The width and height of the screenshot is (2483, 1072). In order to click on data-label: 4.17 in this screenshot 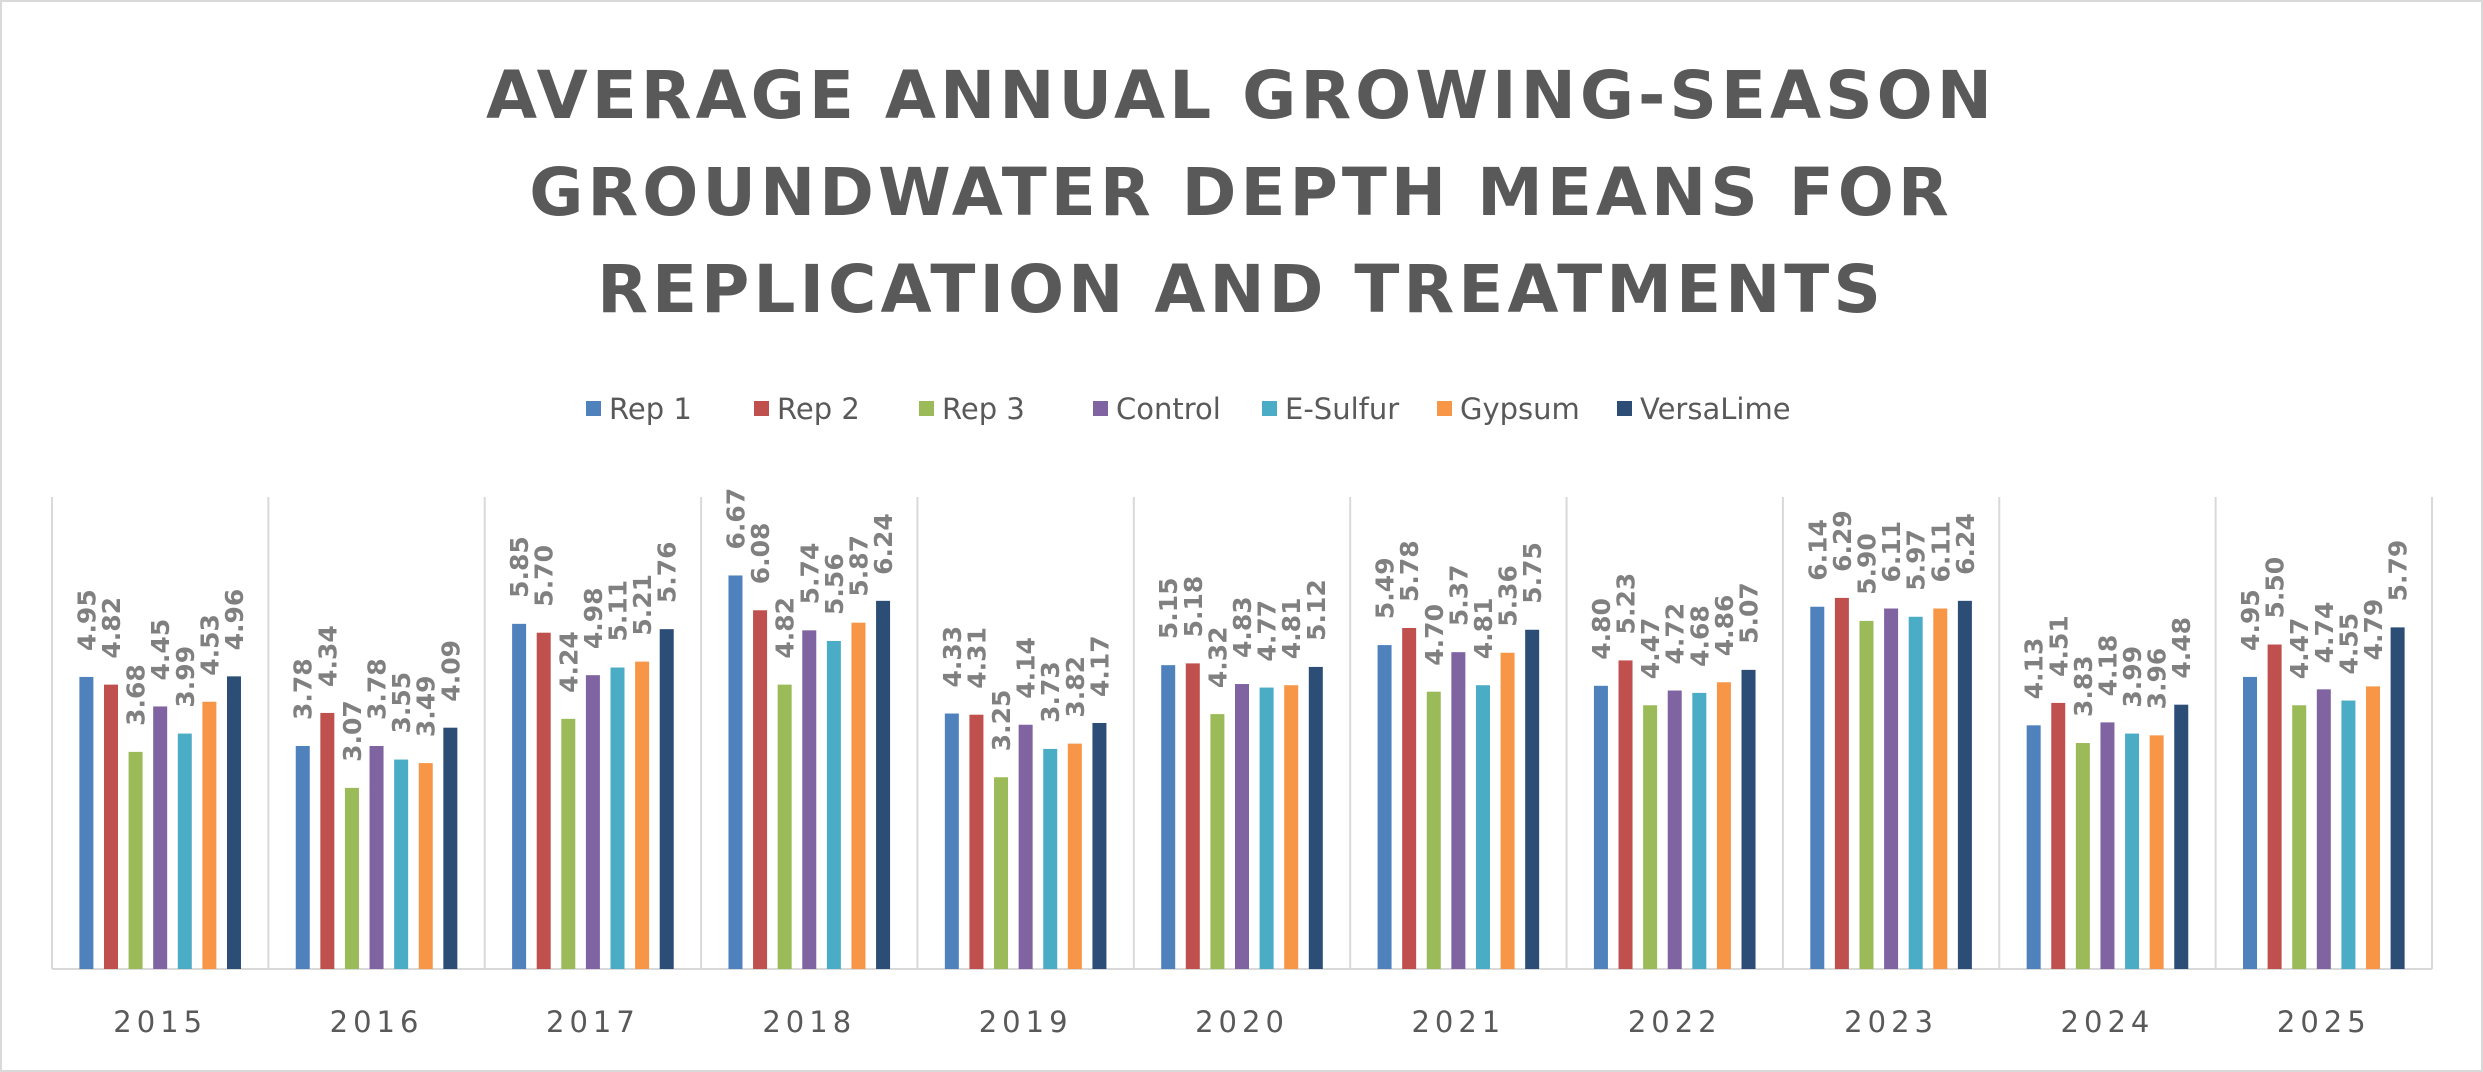, I will do `click(1099, 666)`.